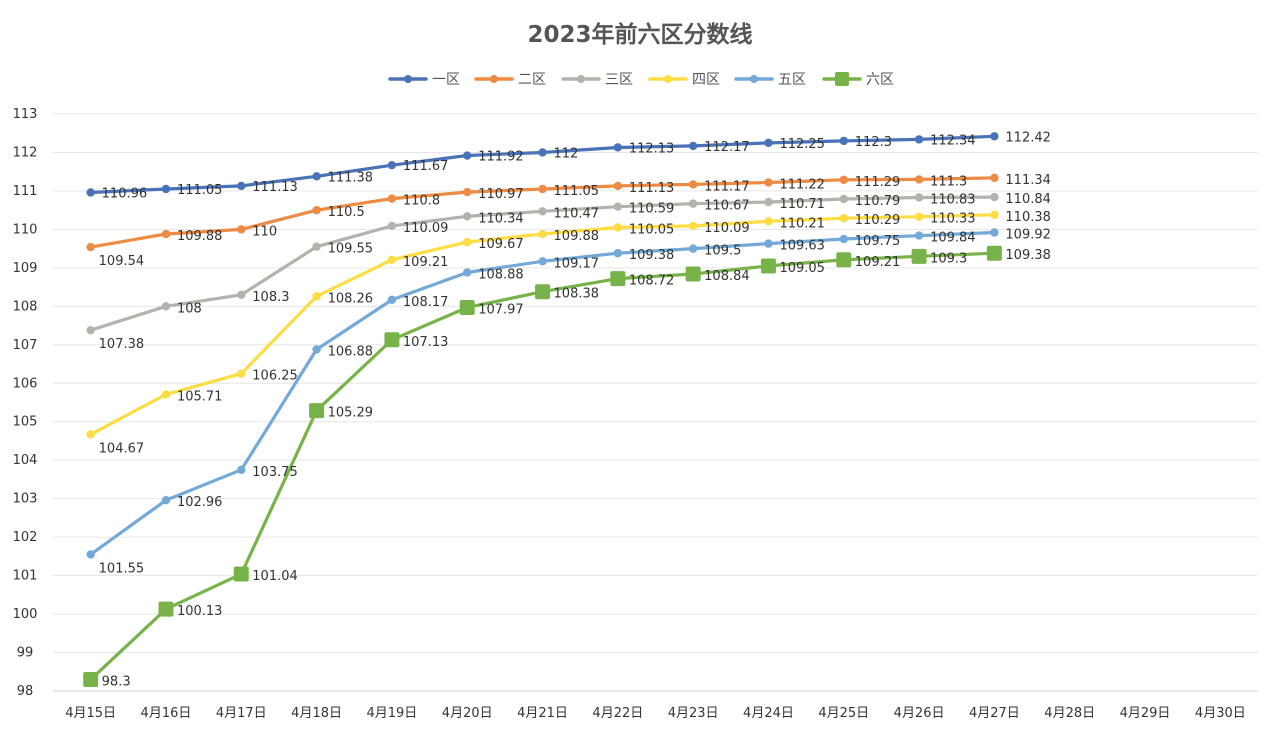 The width and height of the screenshot is (1280, 736). I want to click on data-label: 112.17, so click(727, 147).